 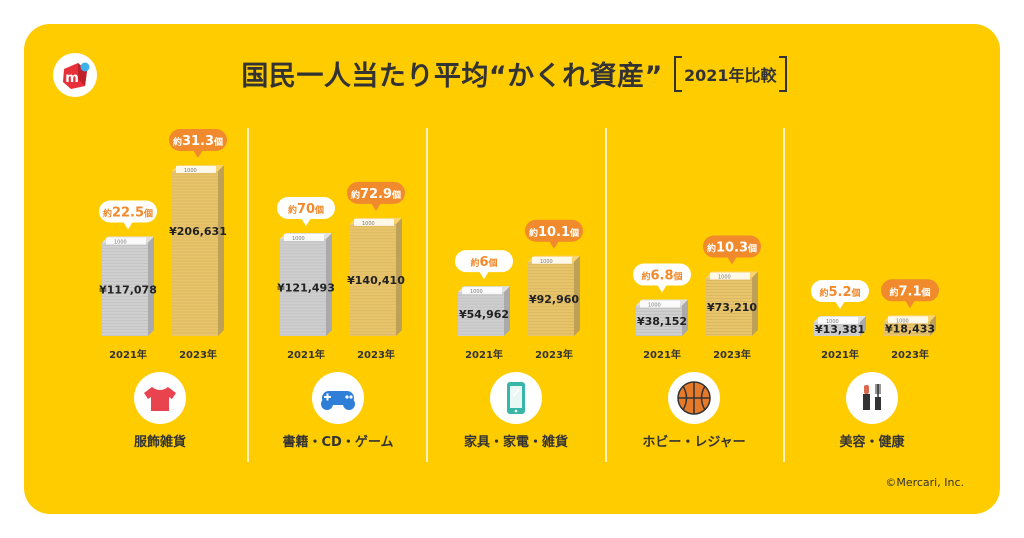 I want to click on gamepad-icon, so click(x=338, y=398).